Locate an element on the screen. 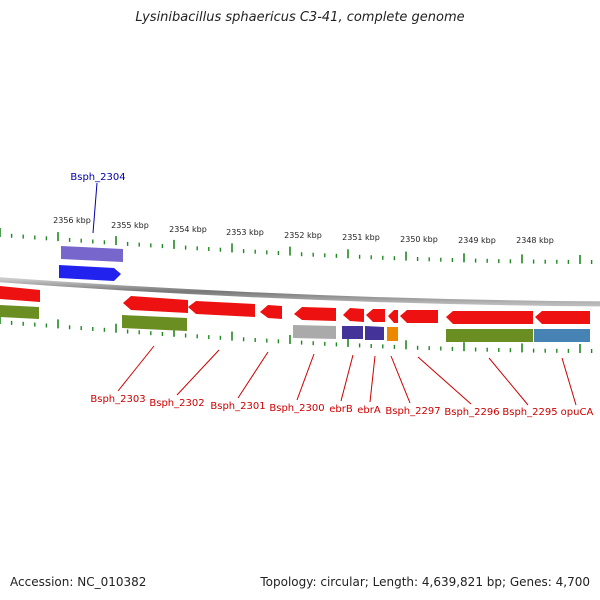  scale-label: 2351 kbp is located at coordinates (361, 237).